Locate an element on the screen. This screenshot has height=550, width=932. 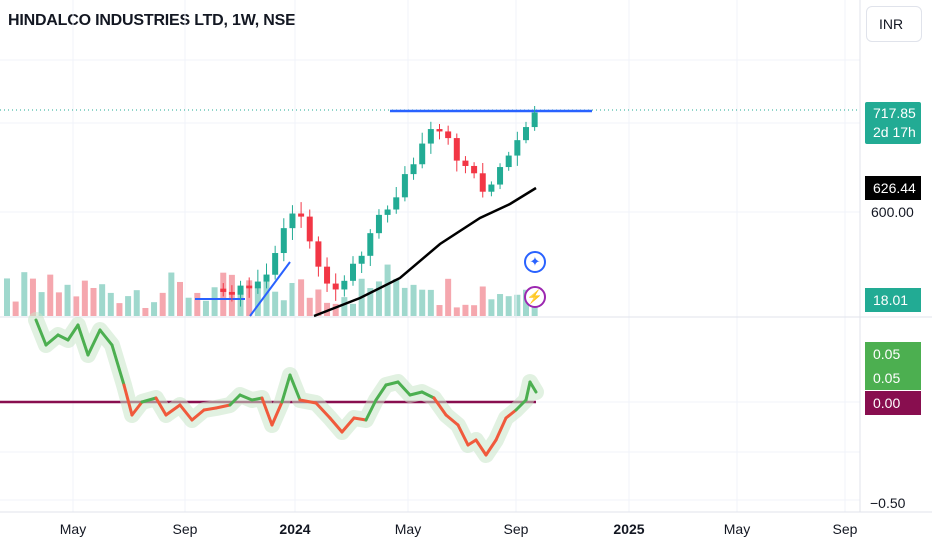
sparkle-icon: ✦ is located at coordinates (535, 262).